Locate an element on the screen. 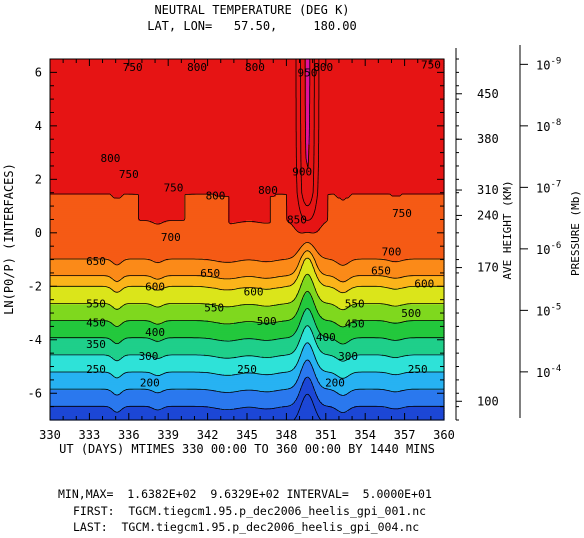 This screenshot has width=584, height=538. contour-label: 500 is located at coordinates (267, 321).